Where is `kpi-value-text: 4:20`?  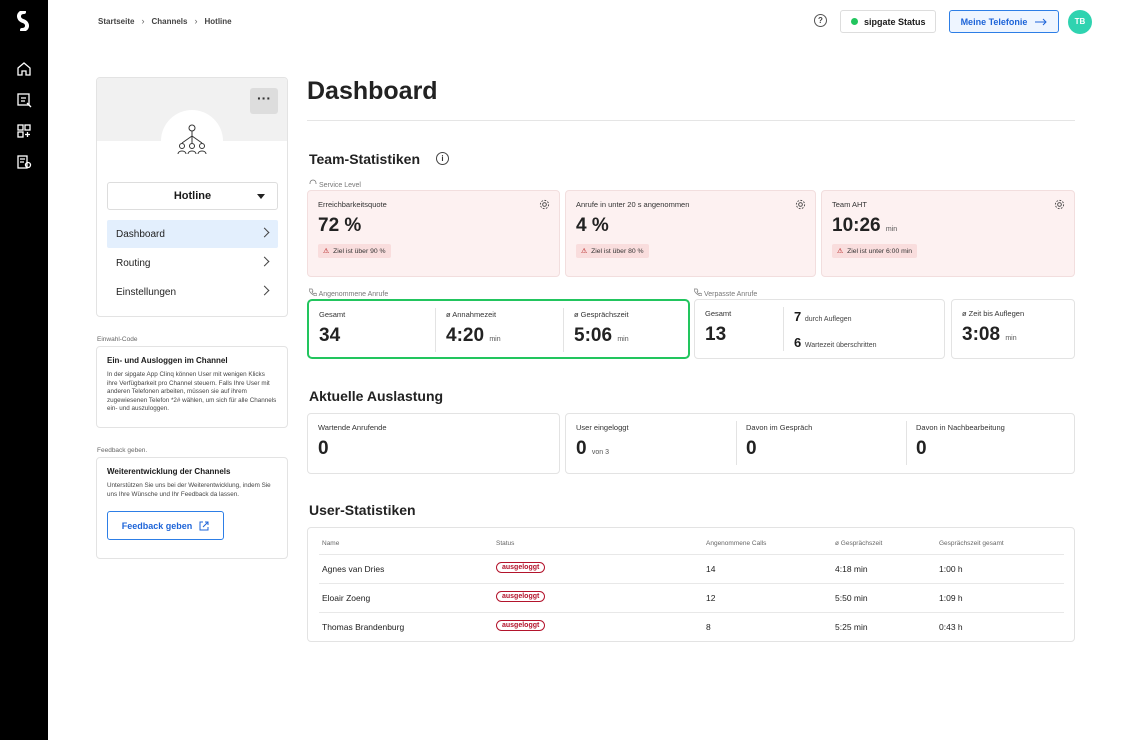 kpi-value-text: 4:20 is located at coordinates (465, 335).